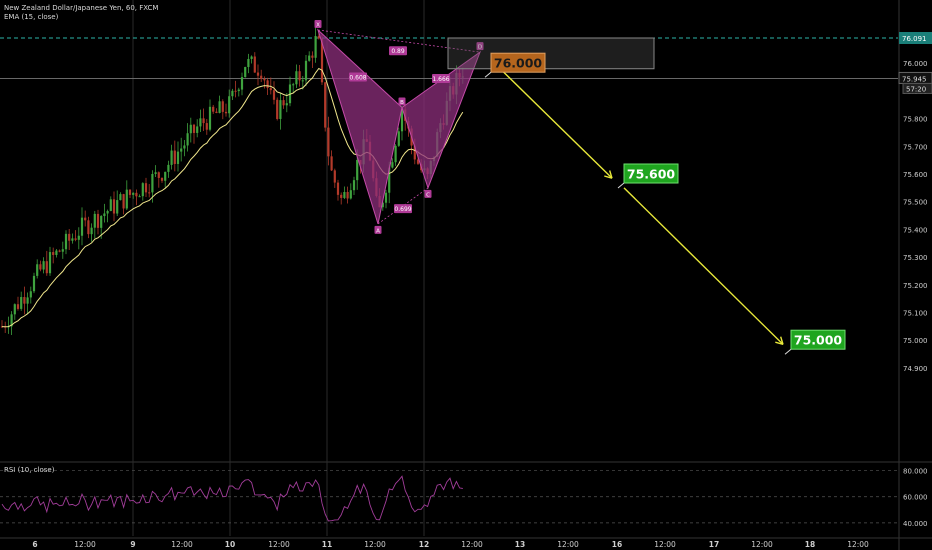 The width and height of the screenshot is (932, 550). What do you see at coordinates (915, 498) in the screenshot?
I see `rsi-tick-label: 60.000` at bounding box center [915, 498].